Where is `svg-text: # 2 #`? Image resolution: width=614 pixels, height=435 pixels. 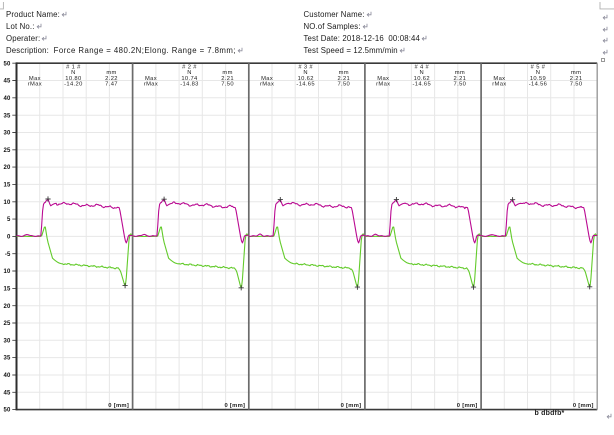
svg-text: # 2 # is located at coordinates (189, 68).